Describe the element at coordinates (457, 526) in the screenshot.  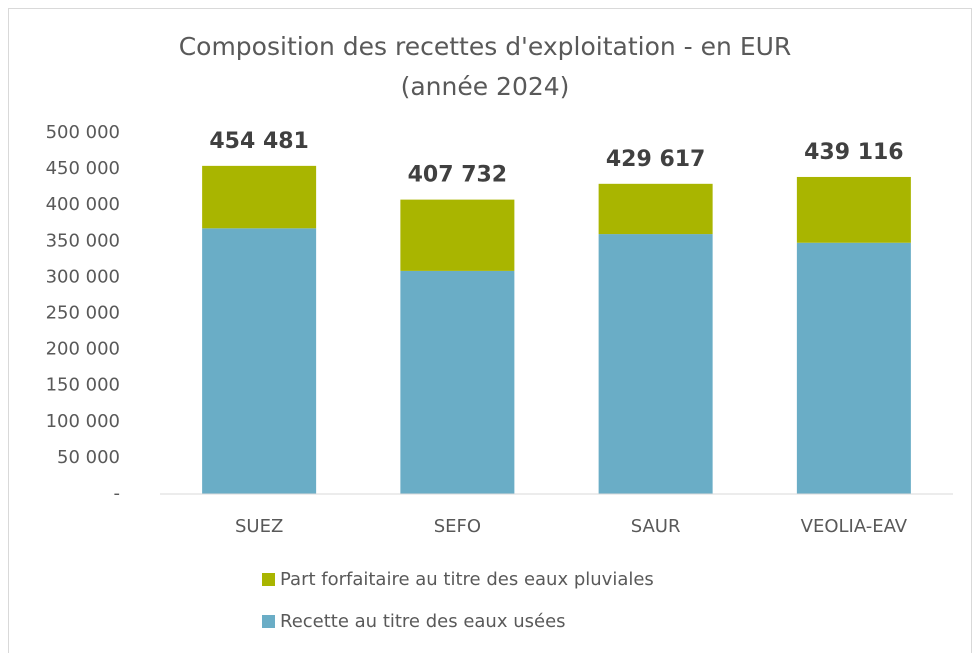
I see `x-tick-label: SEFO` at that location.